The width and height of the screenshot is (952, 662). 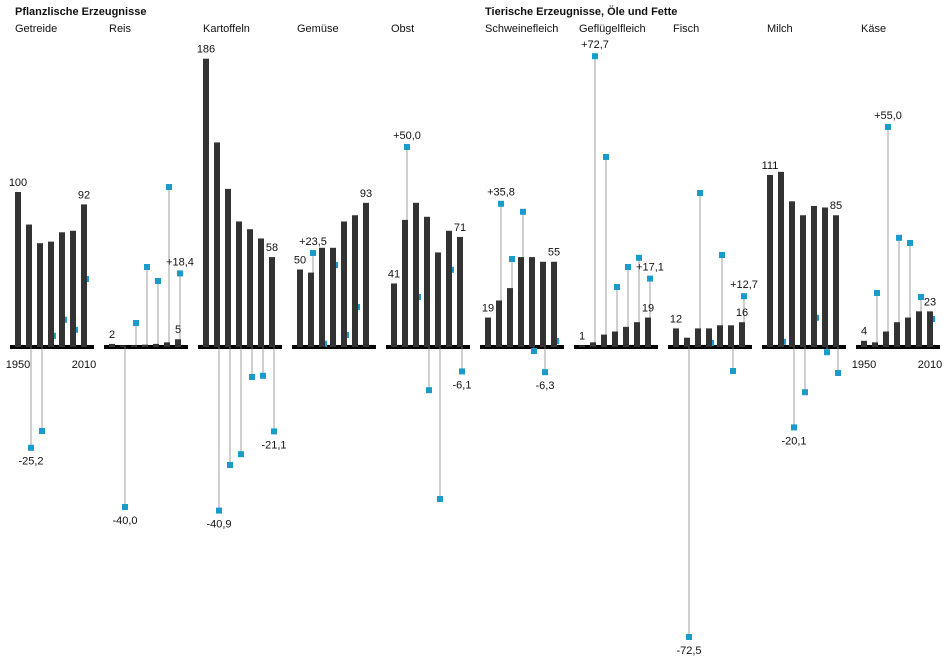 What do you see at coordinates (226, 29) in the screenshot?
I see `panel-title: Kartoffeln` at bounding box center [226, 29].